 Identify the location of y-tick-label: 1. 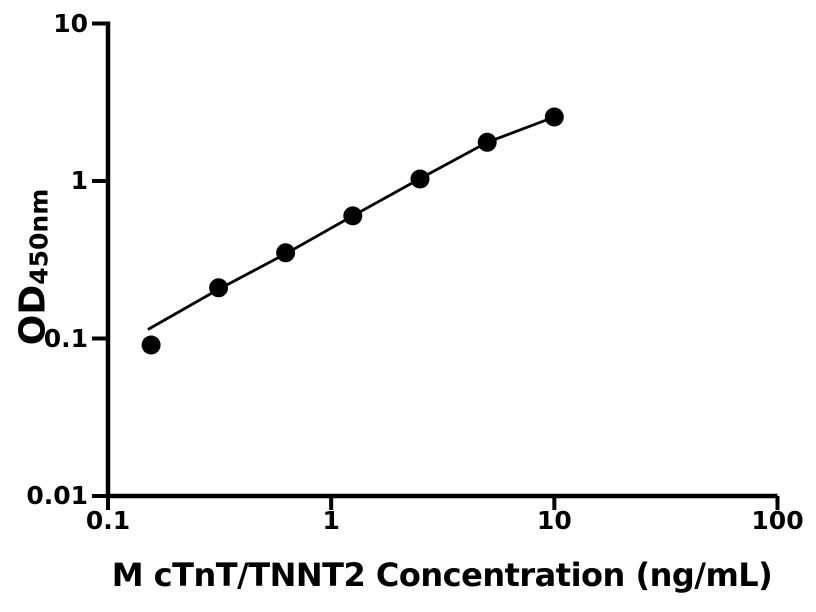
(79, 180).